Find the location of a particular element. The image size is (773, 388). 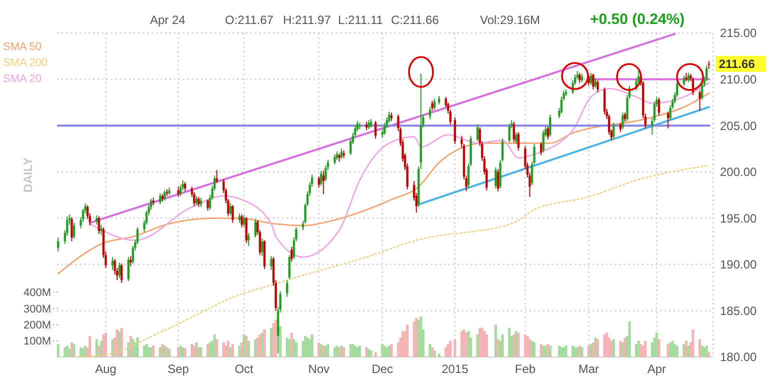

y-tick-label: 185.00 is located at coordinates (739, 311).